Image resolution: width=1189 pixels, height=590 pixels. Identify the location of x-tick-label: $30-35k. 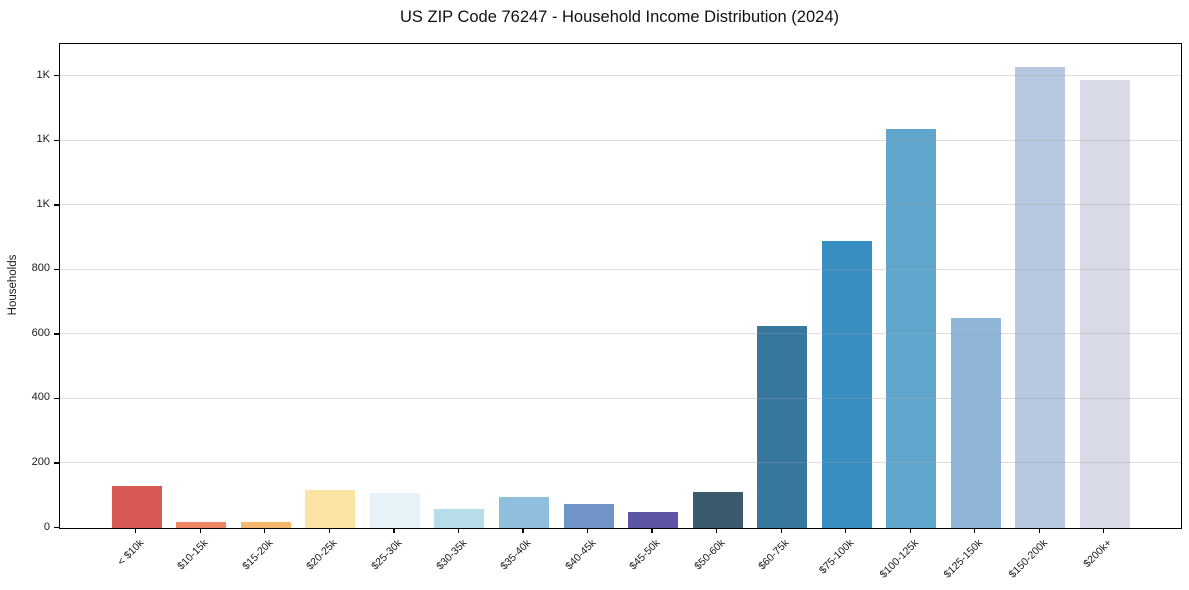
(451, 555).